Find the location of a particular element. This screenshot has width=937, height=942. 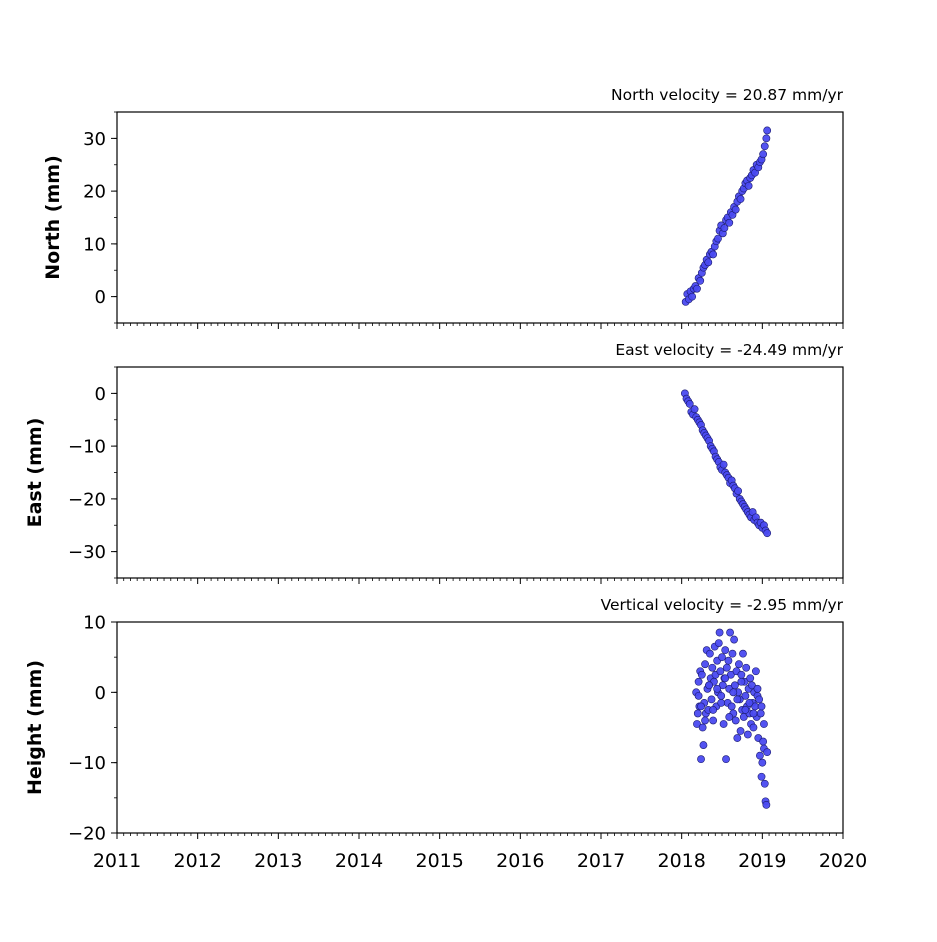

x-tick-label: 2015 is located at coordinates (439, 861).